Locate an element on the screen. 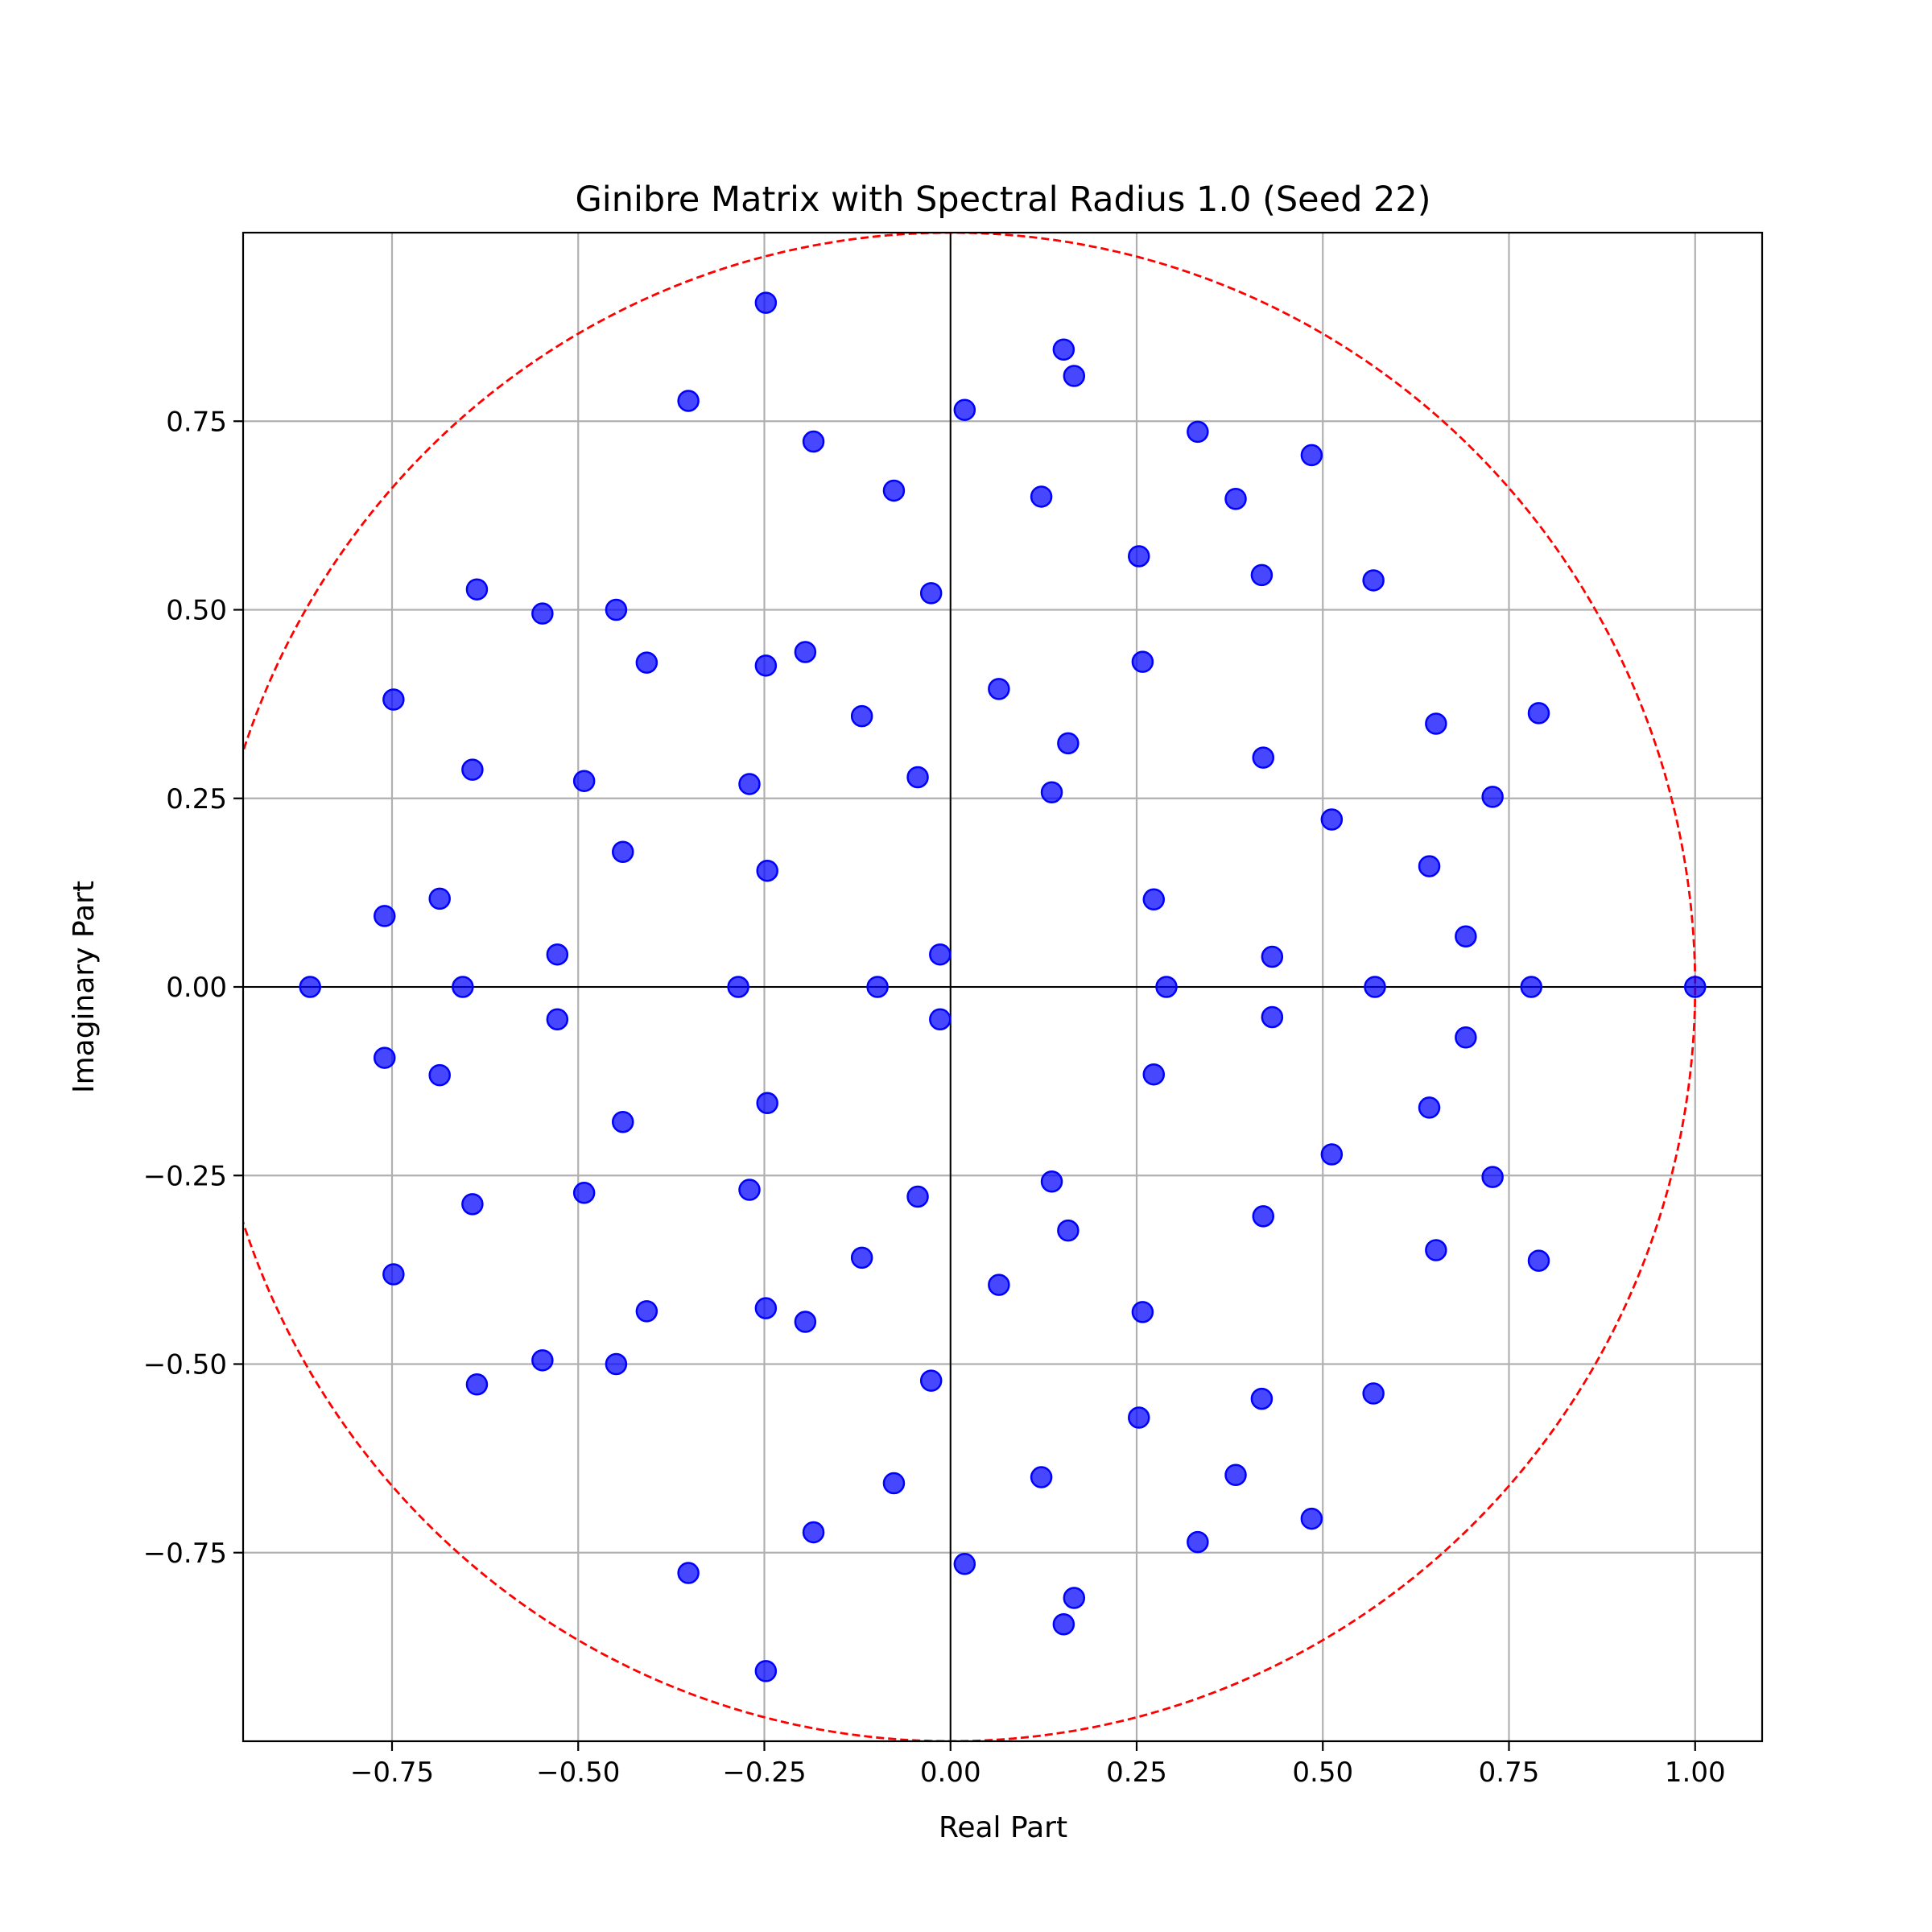 The width and height of the screenshot is (1932, 1932). x-axis-label: Real Part is located at coordinates (1003, 1827).